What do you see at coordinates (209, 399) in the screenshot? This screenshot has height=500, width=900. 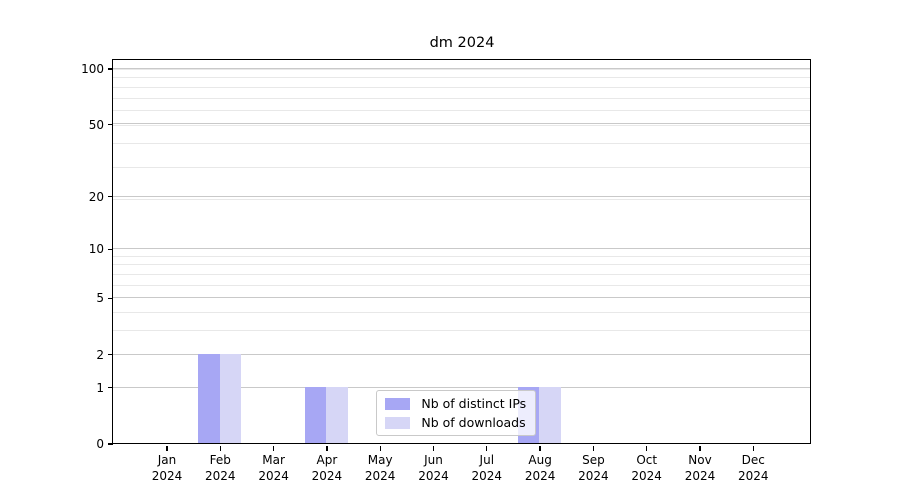 I see `bar-nb-of-distinct-ips-feb` at bounding box center [209, 399].